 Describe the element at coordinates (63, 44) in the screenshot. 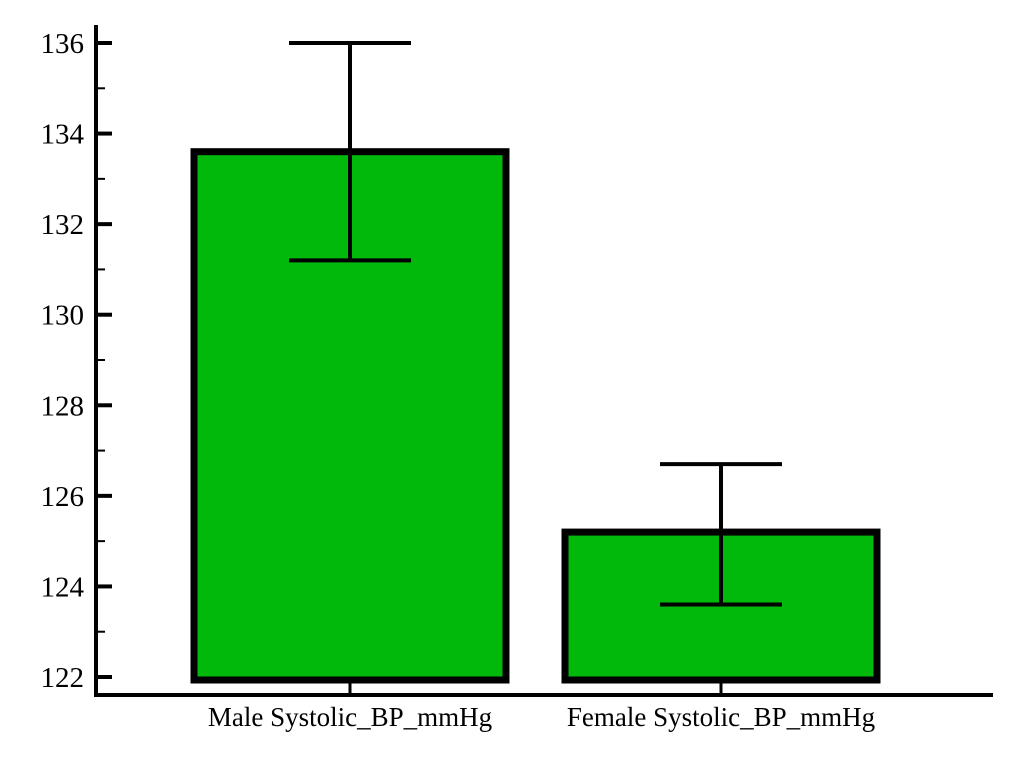

I see `y-tick-label-136: 136` at that location.